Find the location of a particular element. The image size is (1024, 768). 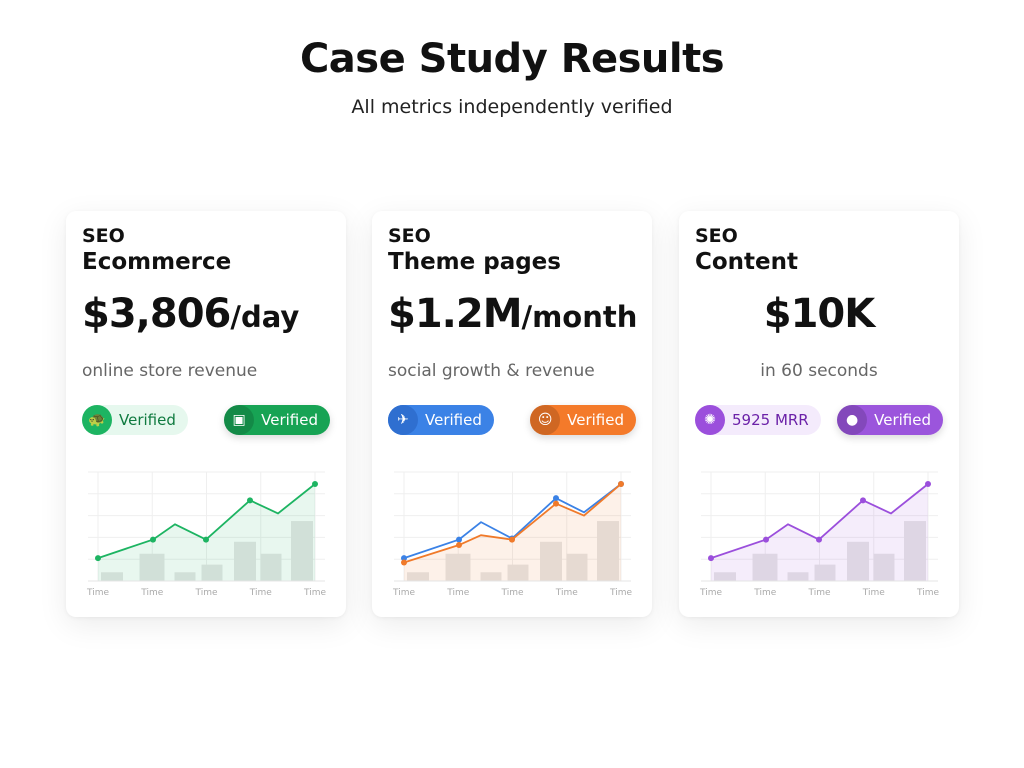

metric-value: $3,806 is located at coordinates (156, 314).